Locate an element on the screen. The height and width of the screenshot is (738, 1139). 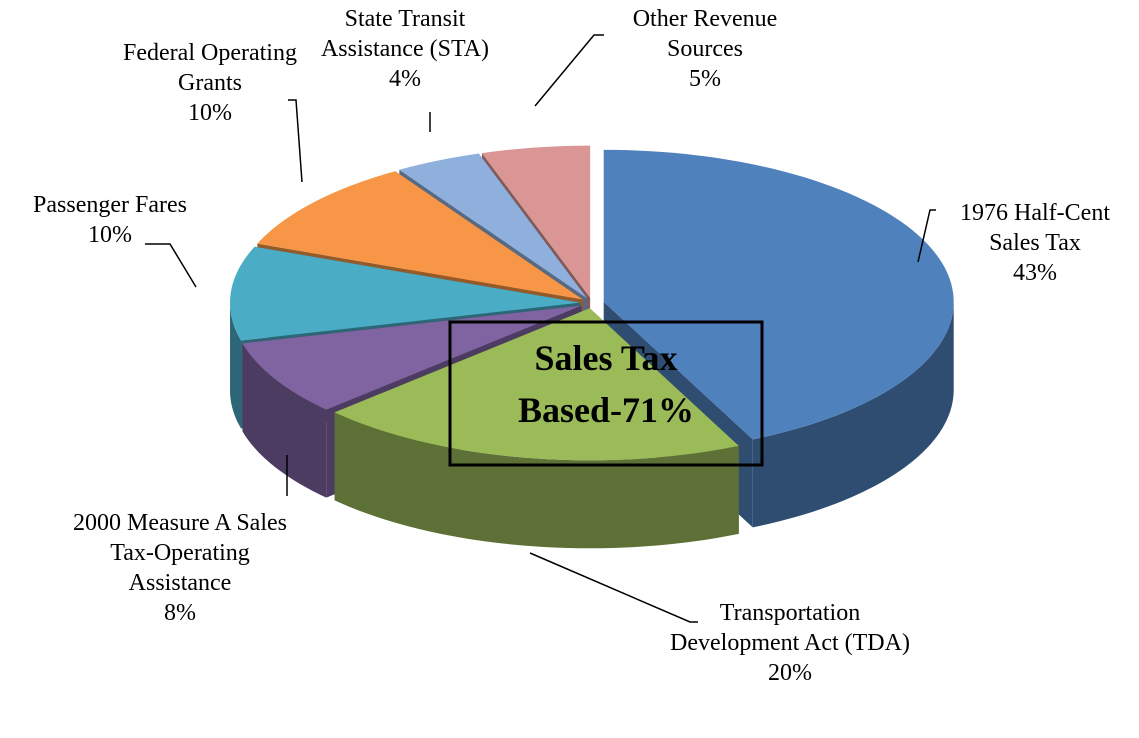
slice-label: Transportation Development Act (TDA) 20% is located at coordinates (790, 643).